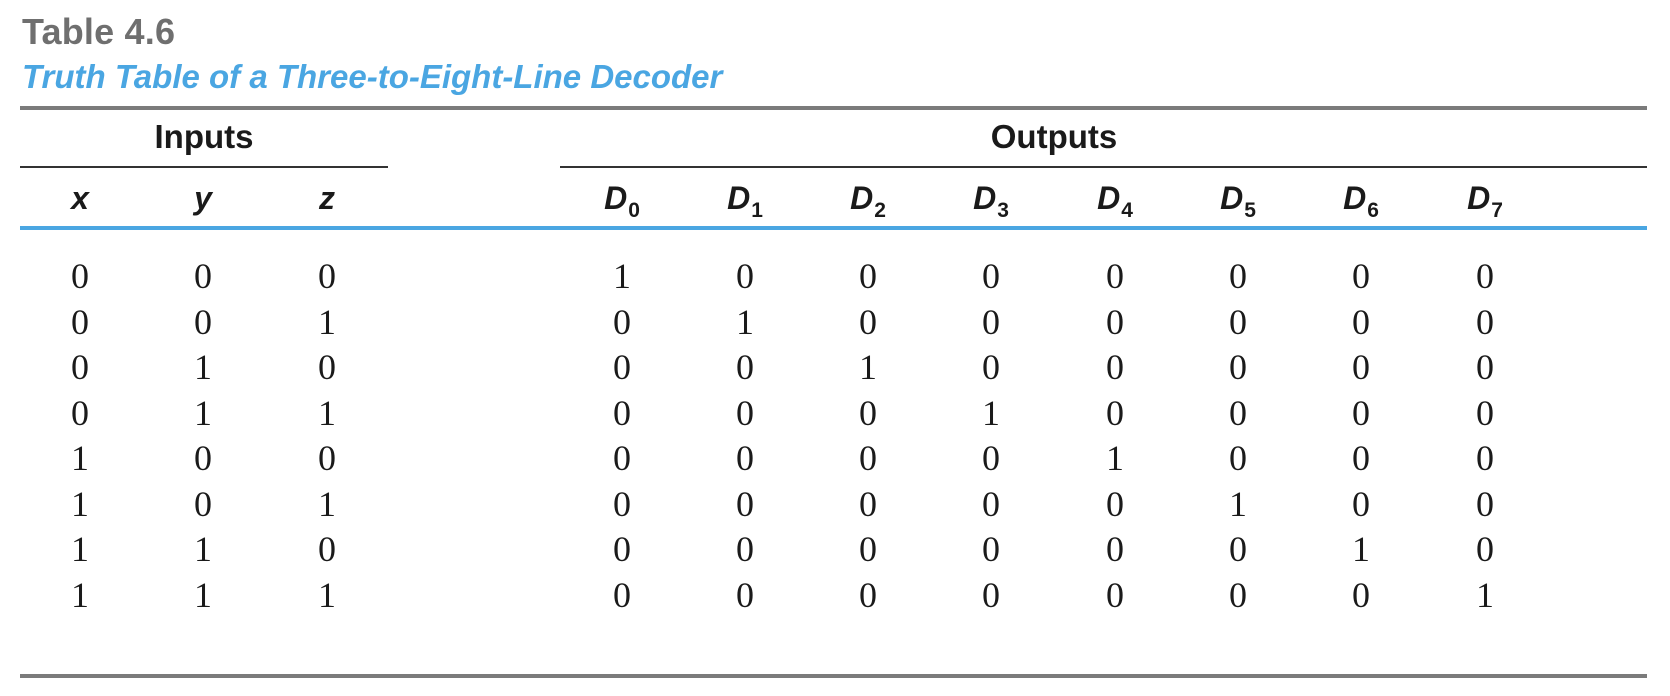 Image resolution: width=1670 pixels, height=696 pixels. I want to click on column-header-d3: D3, so click(991, 200).